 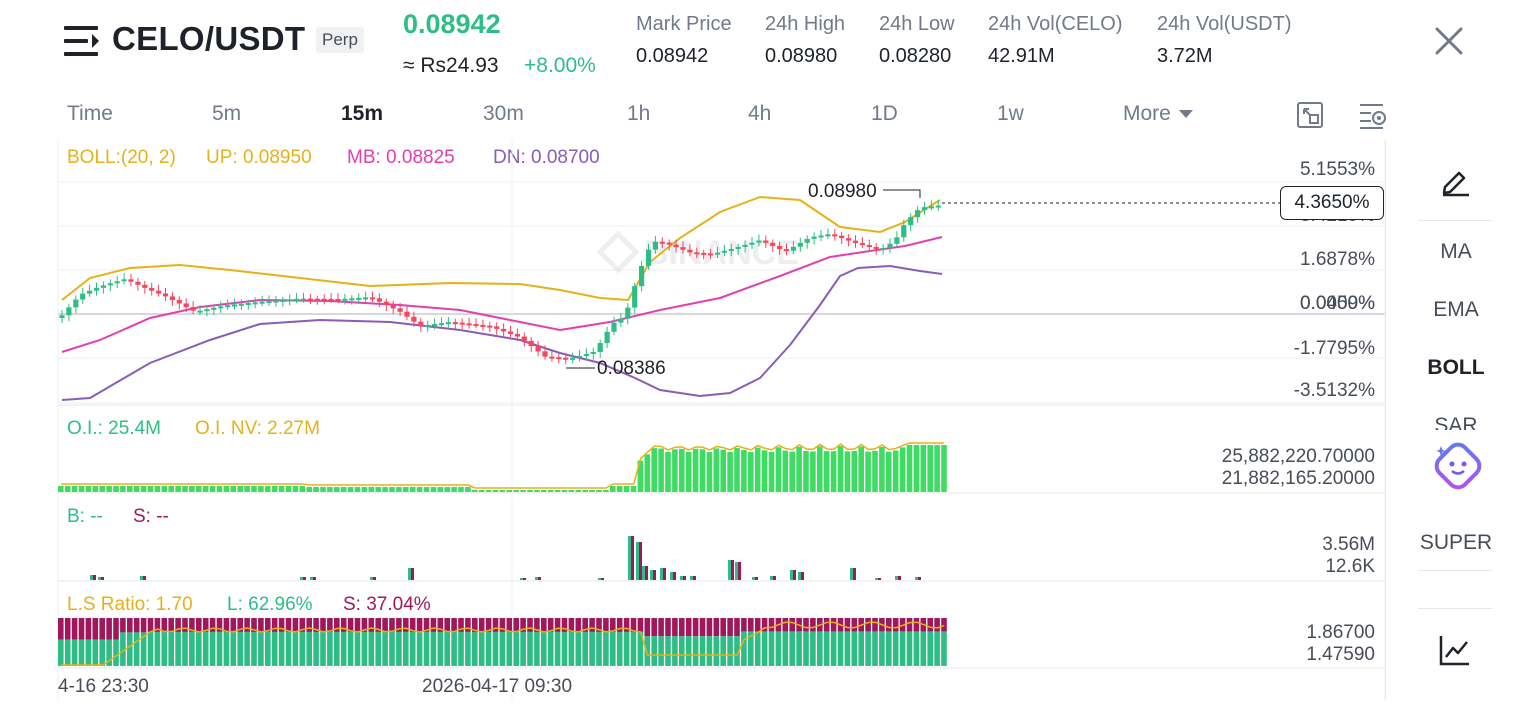 What do you see at coordinates (227, 113) in the screenshot?
I see `tab-5m: 5m` at bounding box center [227, 113].